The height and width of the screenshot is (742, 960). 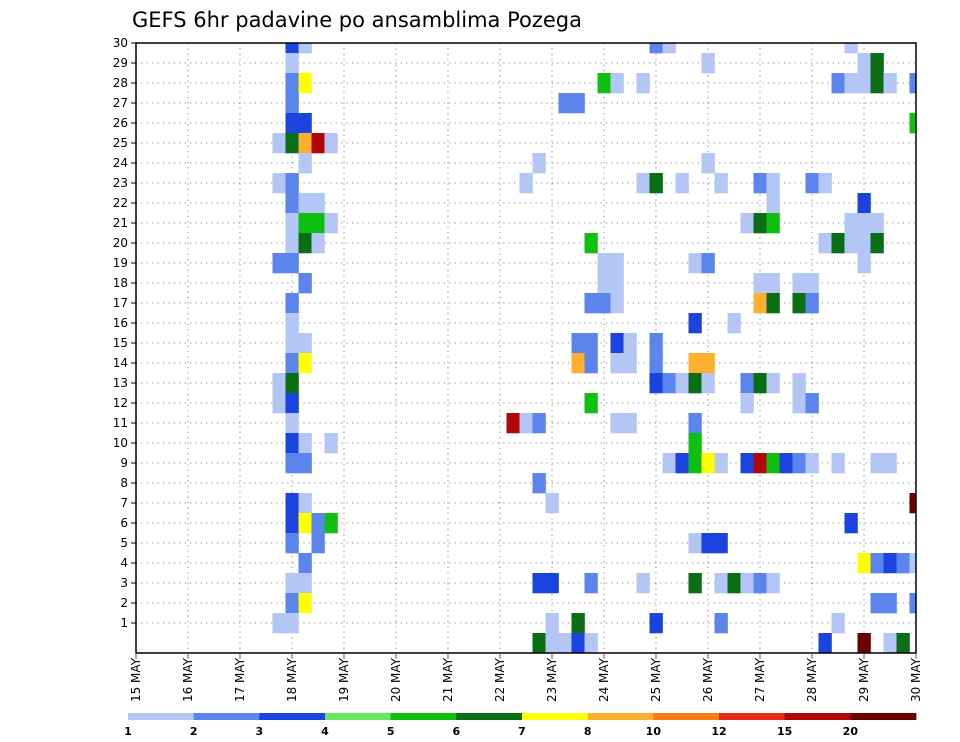 I want to click on y-tick-label: 30, so click(x=120, y=43).